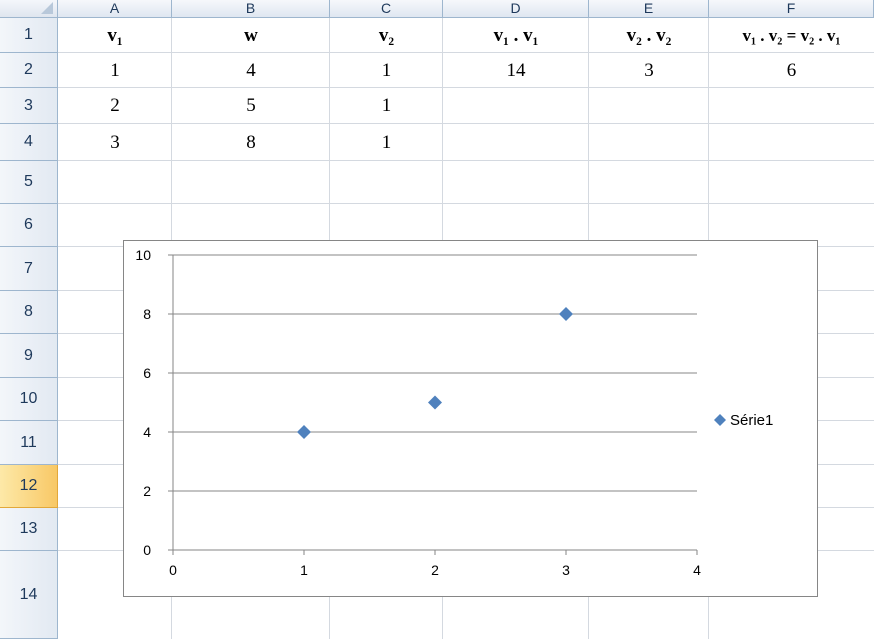 Image resolution: width=874 pixels, height=639 pixels. I want to click on row-header-3: 3, so click(29, 106).